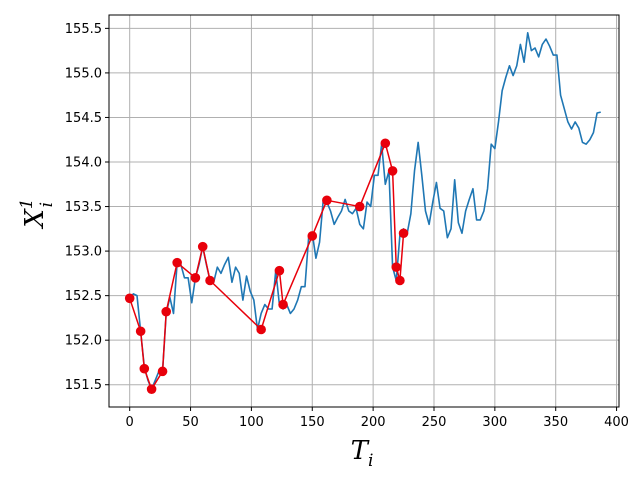 Image resolution: width=640 pixels, height=480 pixels. What do you see at coordinates (616, 422) in the screenshot?
I see `x-tick-label: 400` at bounding box center [616, 422].